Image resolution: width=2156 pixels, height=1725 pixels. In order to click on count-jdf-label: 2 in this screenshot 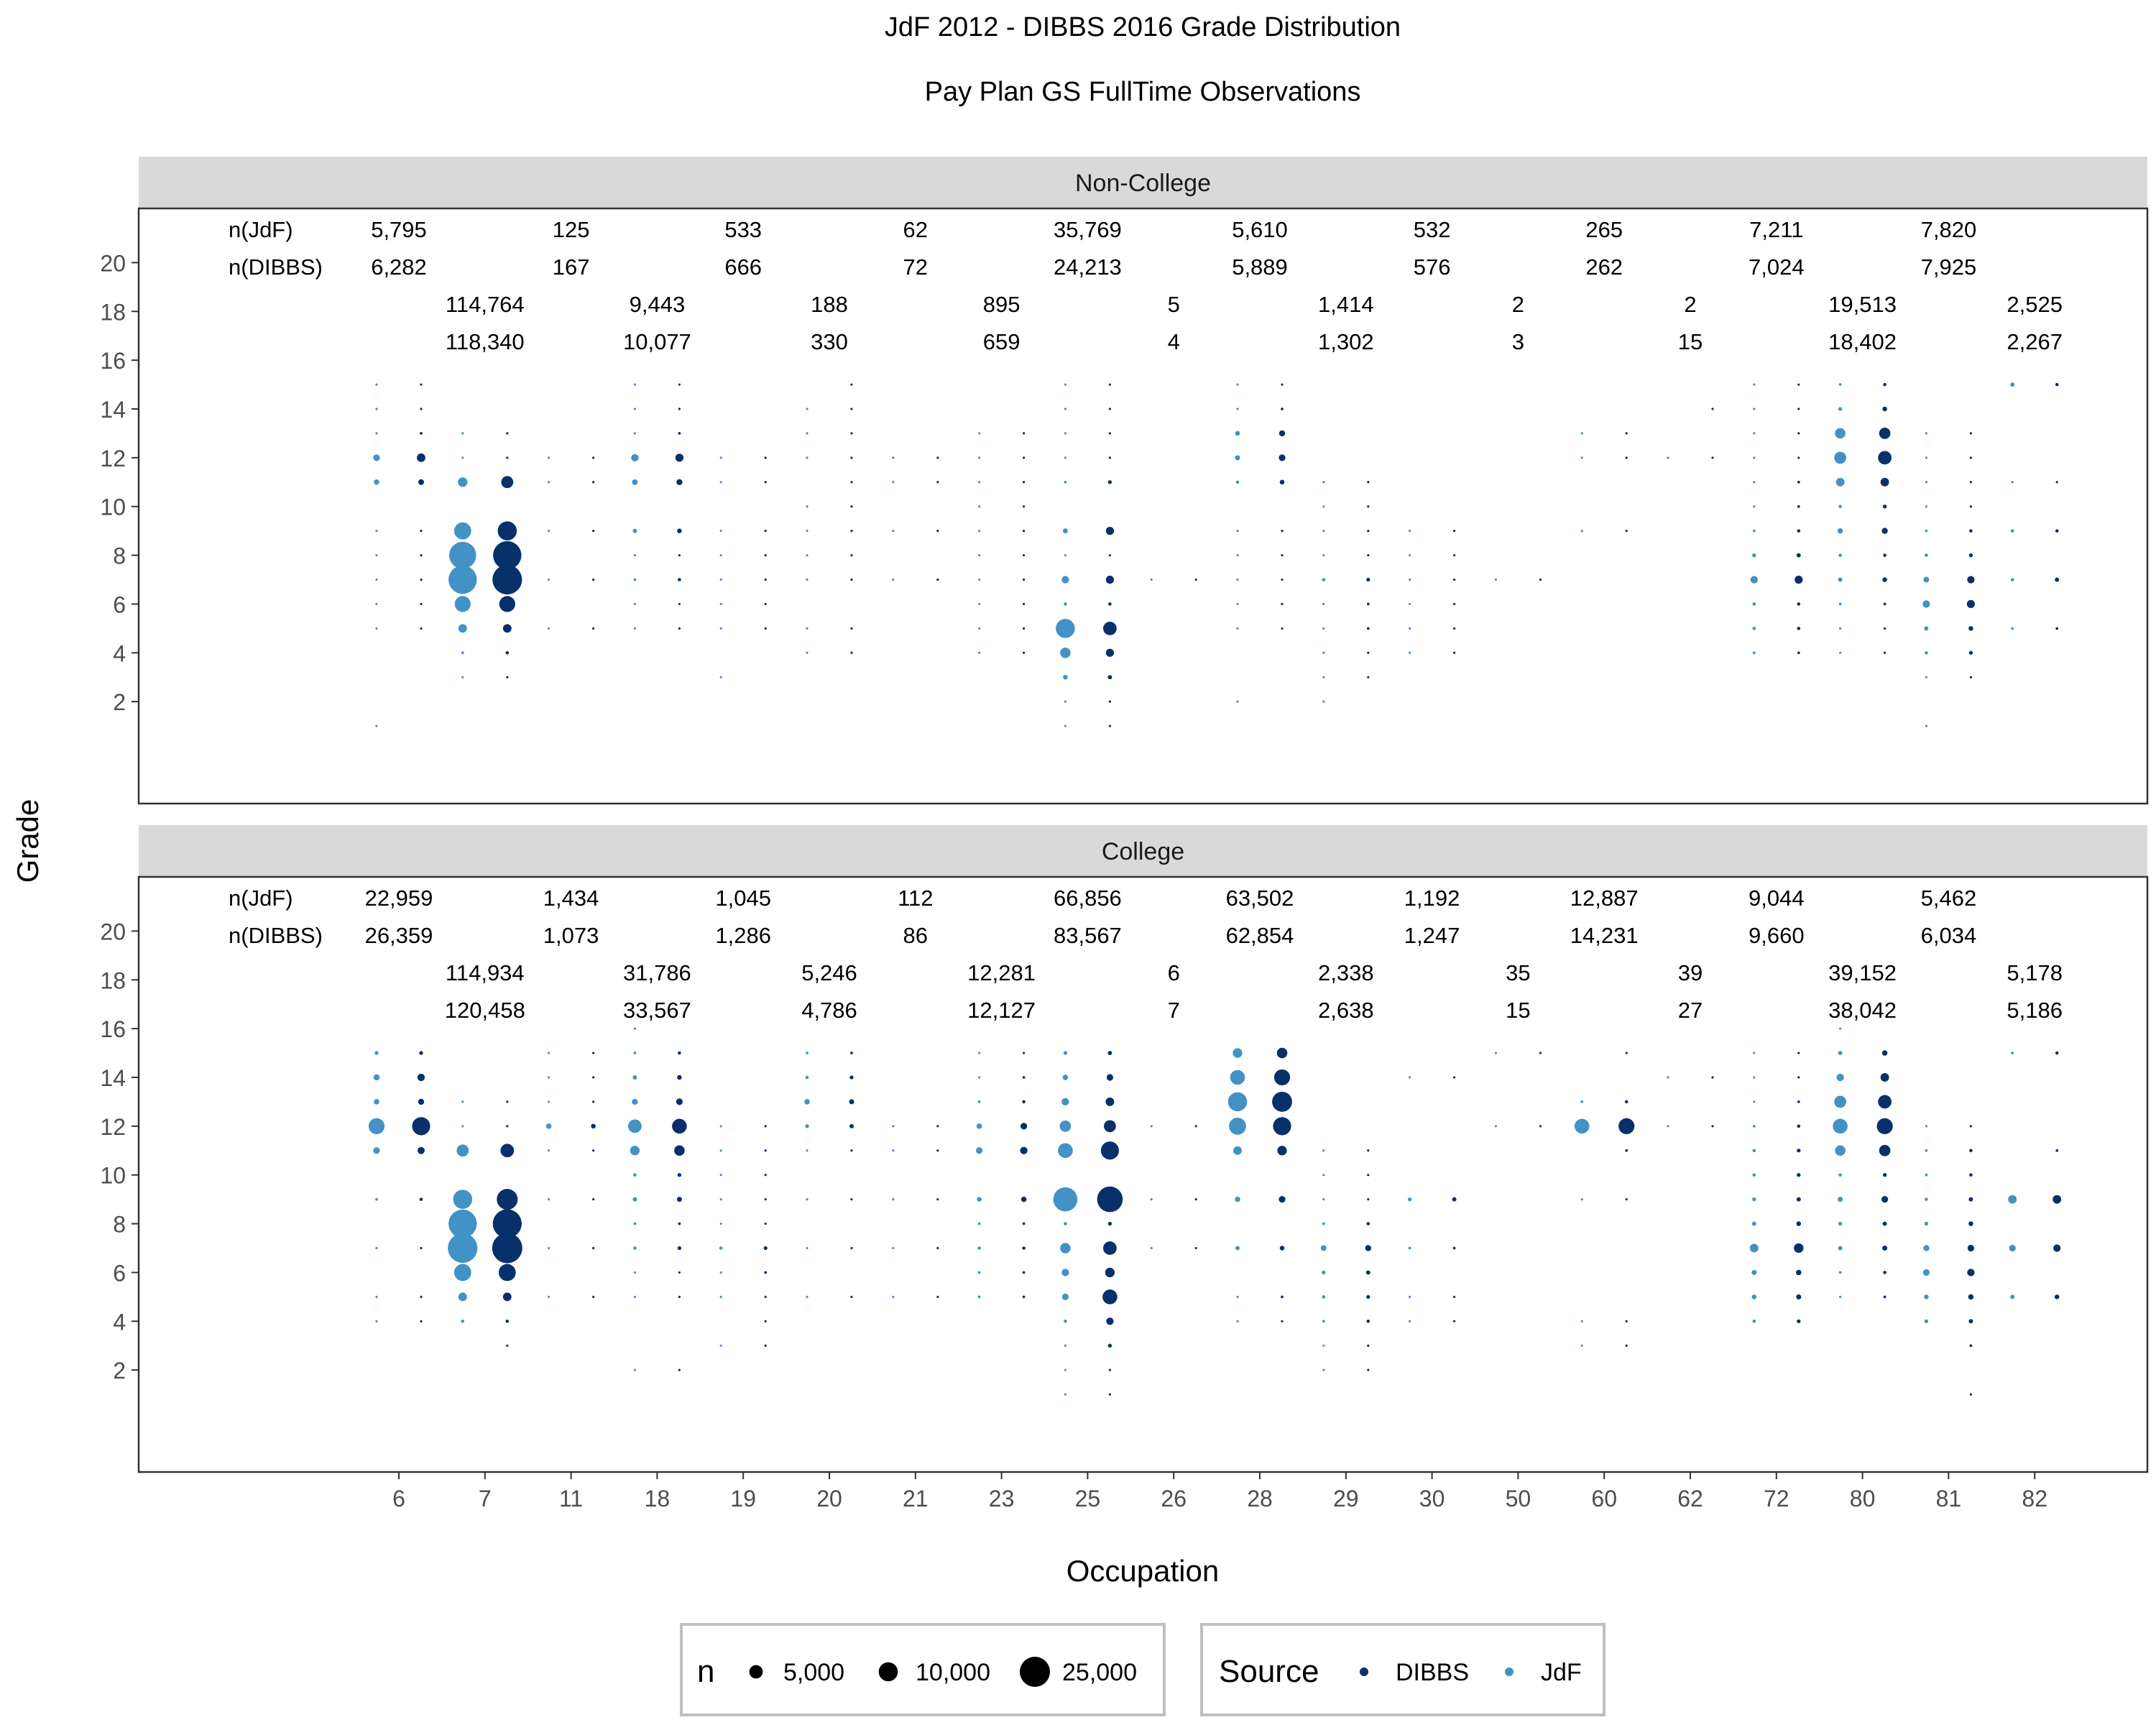, I will do `click(1690, 304)`.